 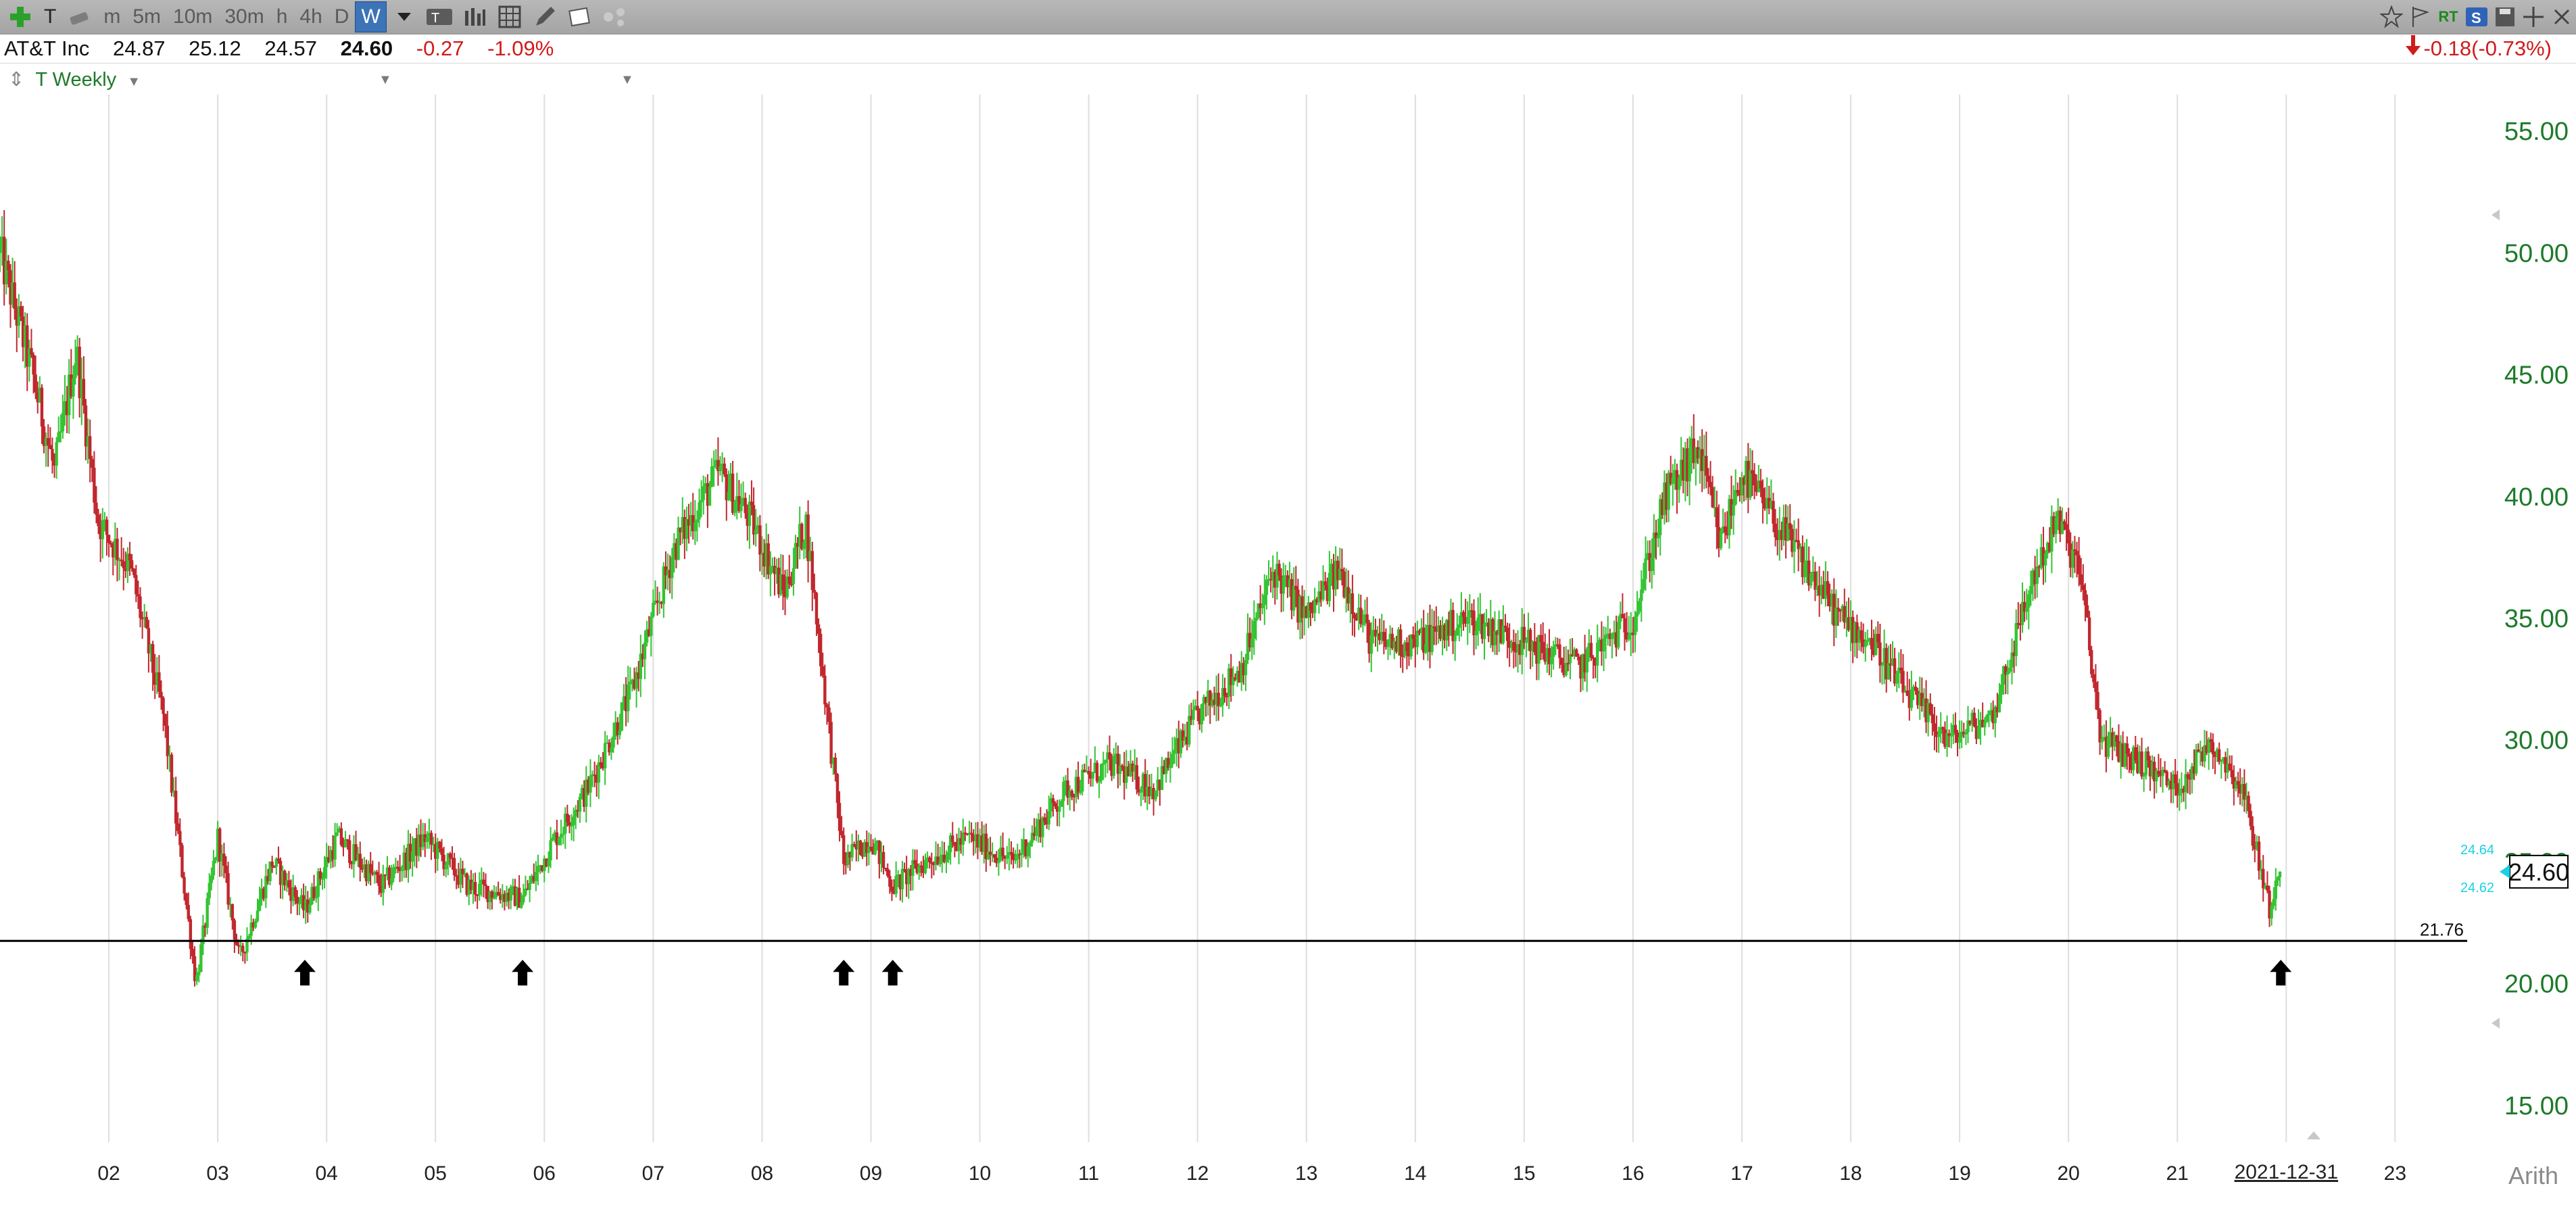 What do you see at coordinates (2068, 1173) in the screenshot?
I see `x-tick-18: 20` at bounding box center [2068, 1173].